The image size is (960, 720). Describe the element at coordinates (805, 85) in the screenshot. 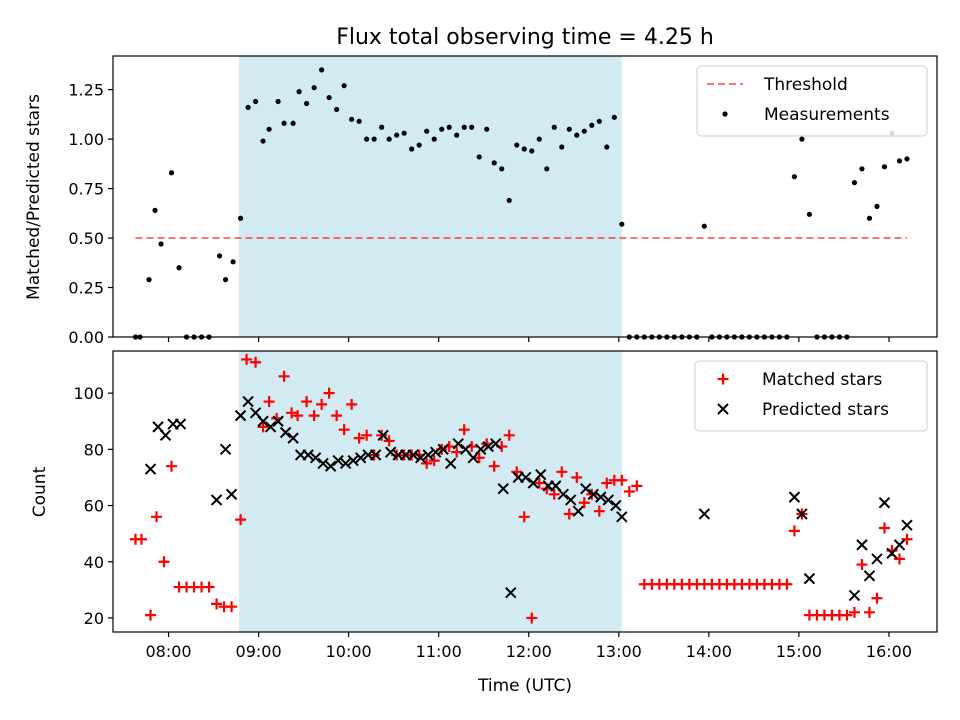

I see `legend-label: Threshold` at that location.